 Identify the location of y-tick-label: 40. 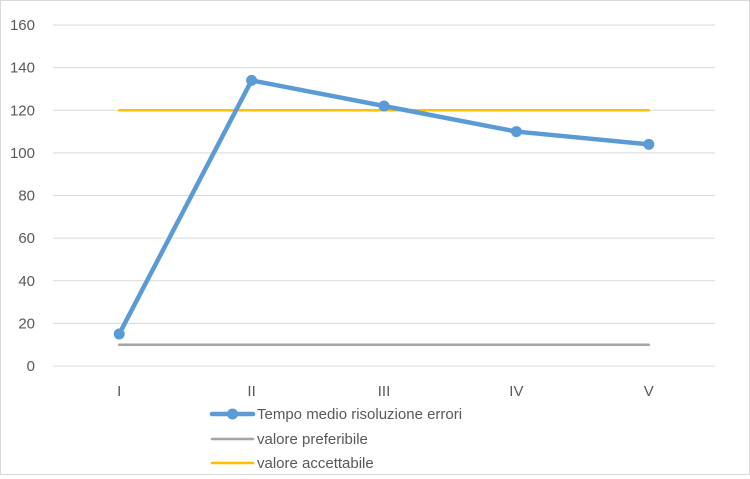
(26, 281).